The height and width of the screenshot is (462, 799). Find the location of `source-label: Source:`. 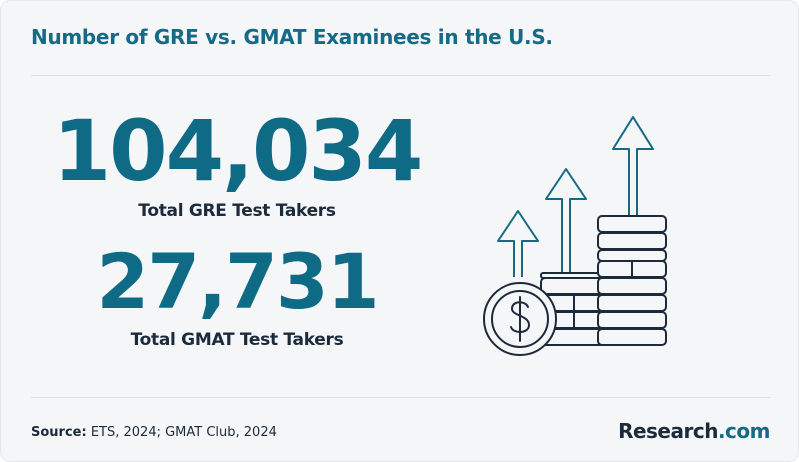

source-label: Source: is located at coordinates (59, 432).